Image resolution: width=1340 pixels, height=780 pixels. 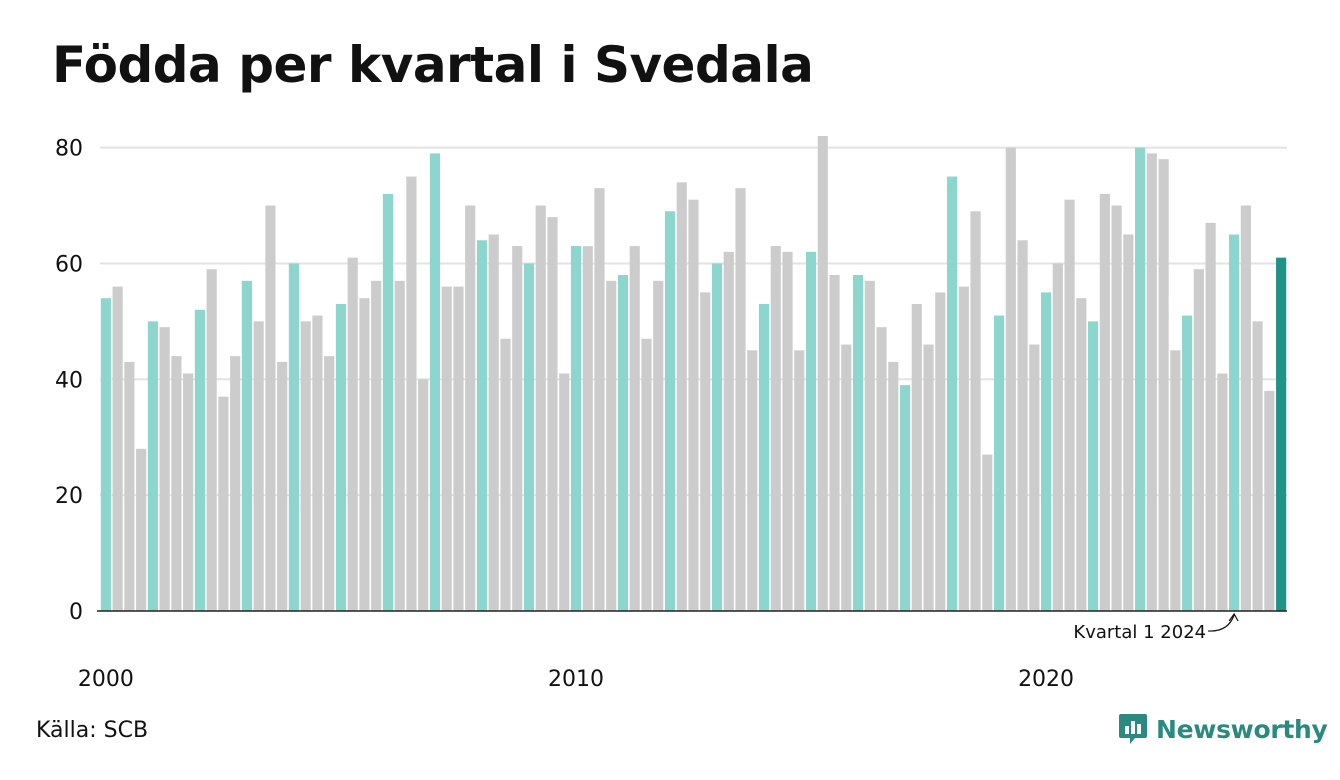 What do you see at coordinates (1139, 632) in the screenshot?
I see `annotation-label: Kvartal 1 2024` at bounding box center [1139, 632].